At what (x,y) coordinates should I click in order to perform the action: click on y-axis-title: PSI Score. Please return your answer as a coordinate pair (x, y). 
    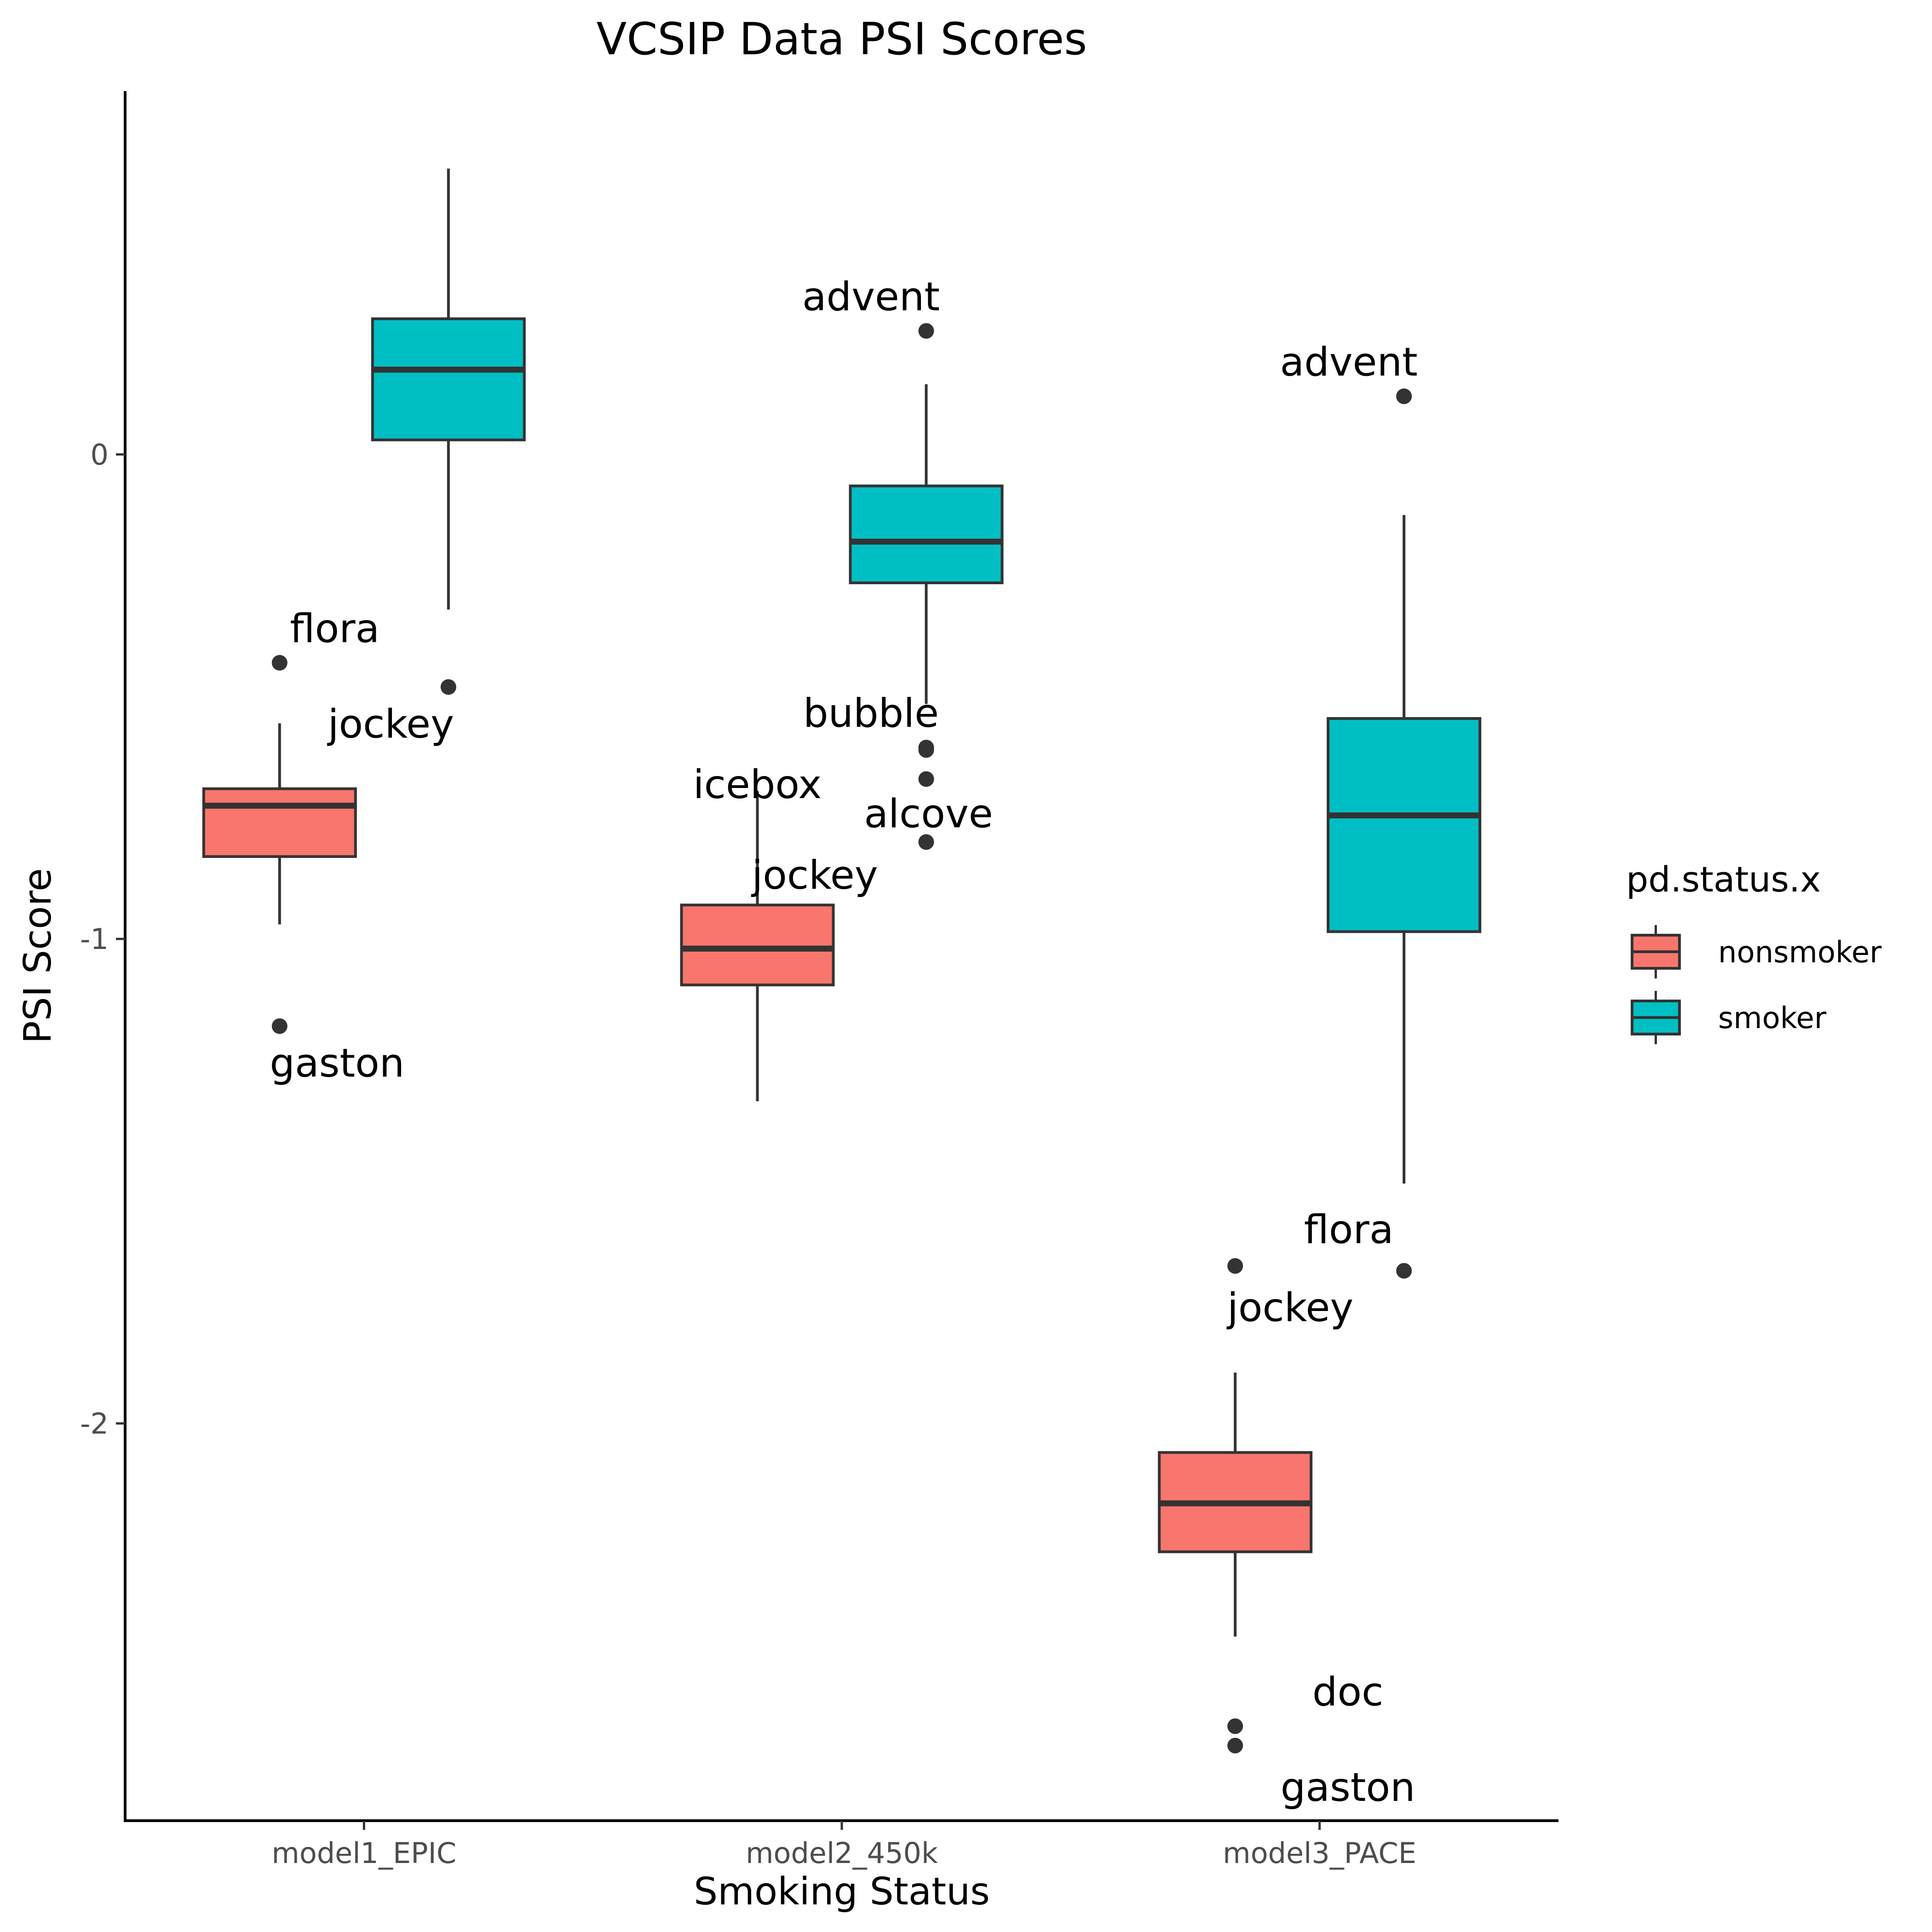
    Looking at the image, I should click on (38, 955).